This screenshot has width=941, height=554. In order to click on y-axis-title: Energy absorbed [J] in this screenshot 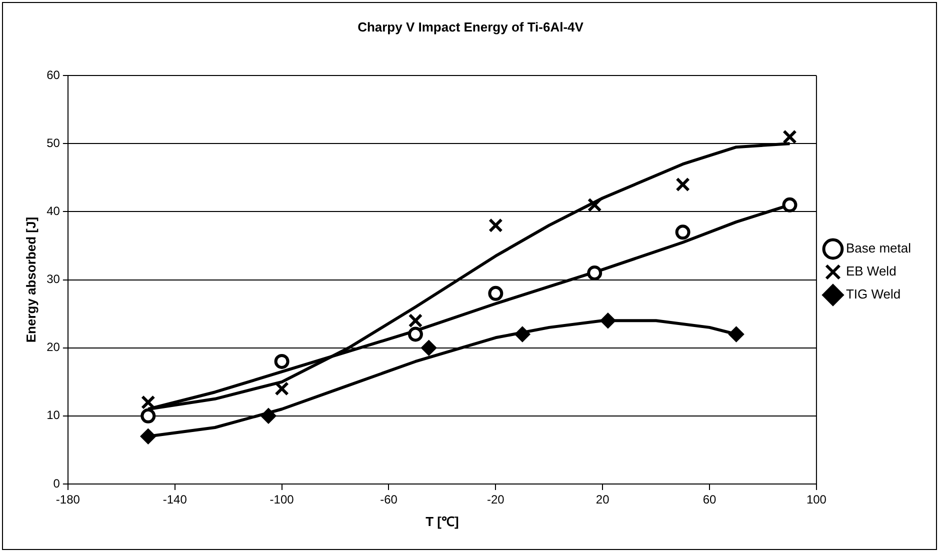, I will do `click(30, 279)`.